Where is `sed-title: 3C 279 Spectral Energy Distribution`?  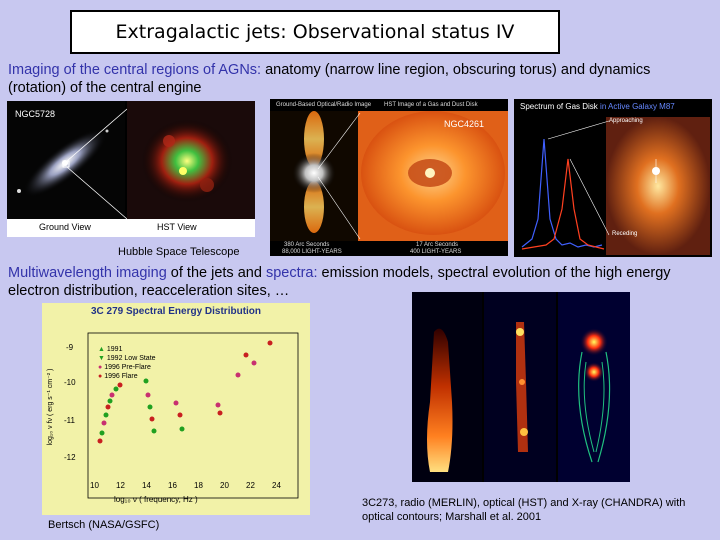
sed-title: 3C 279 Spectral Energy Distribution is located at coordinates (176, 311).